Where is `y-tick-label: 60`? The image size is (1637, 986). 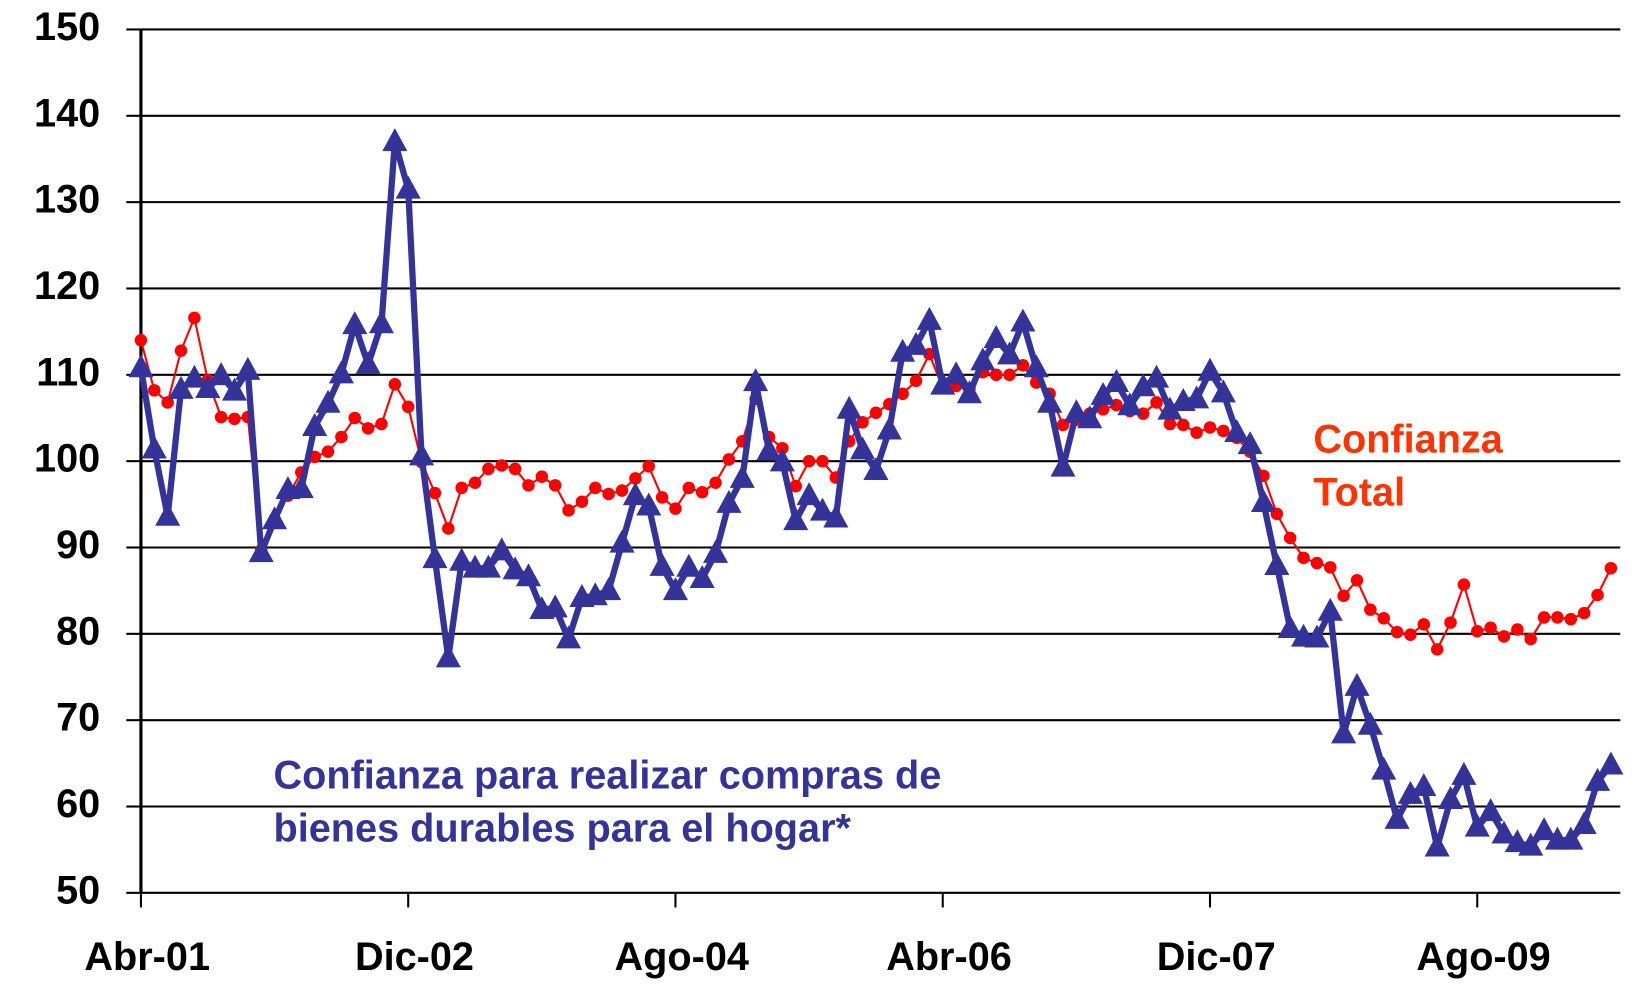
y-tick-label: 60 is located at coordinates (78, 804).